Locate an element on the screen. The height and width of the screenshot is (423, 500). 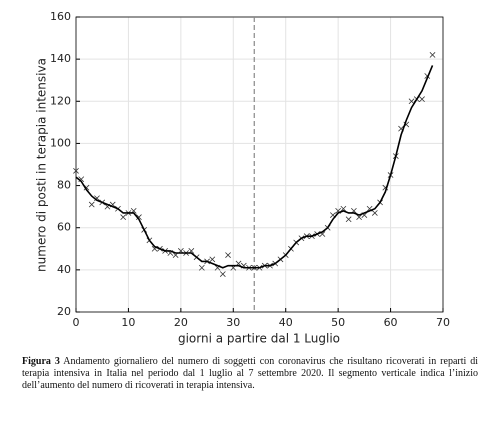
x-tick-label: 60 is located at coordinates (391, 322).